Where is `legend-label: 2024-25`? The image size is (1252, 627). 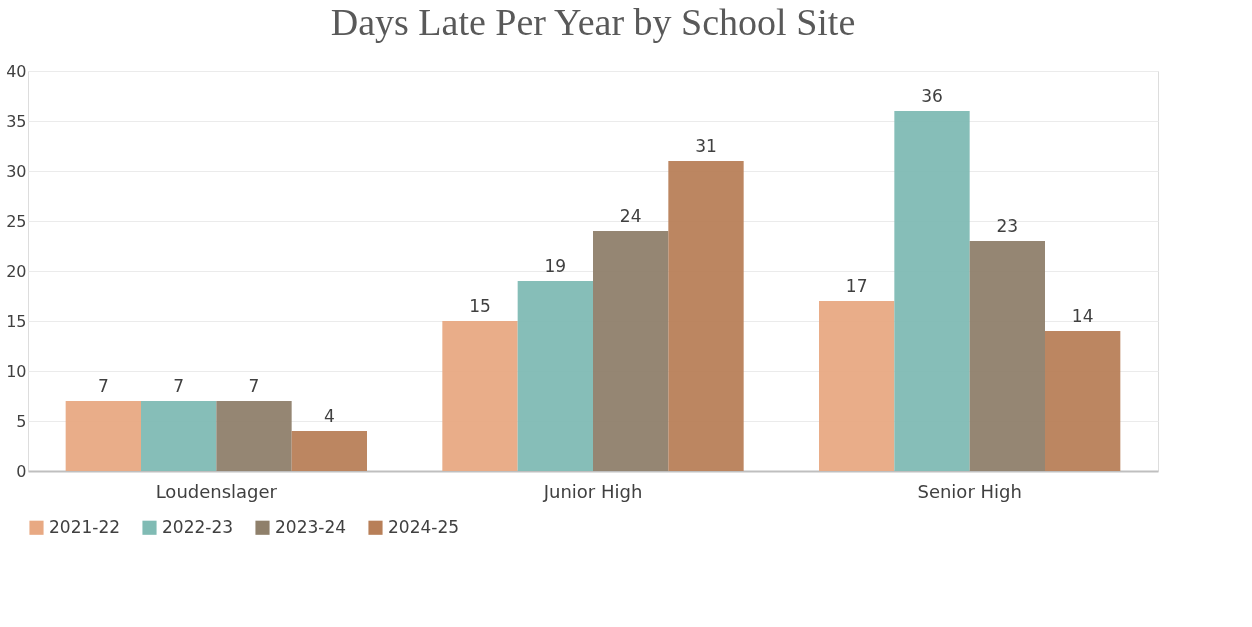
legend-label: 2024-25 is located at coordinates (424, 526).